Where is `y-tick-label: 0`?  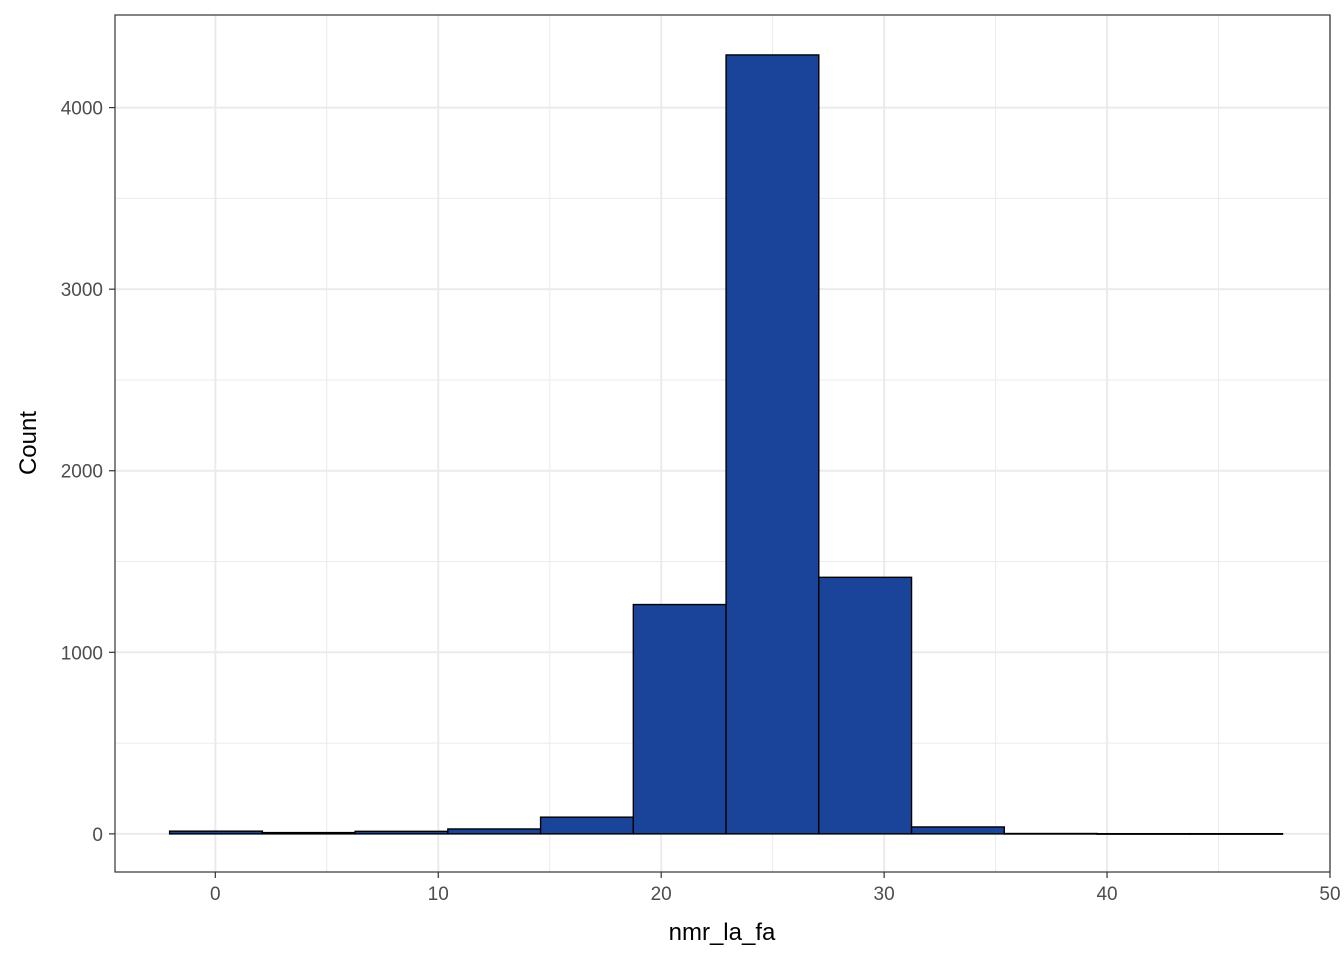
y-tick-label: 0 is located at coordinates (97, 835).